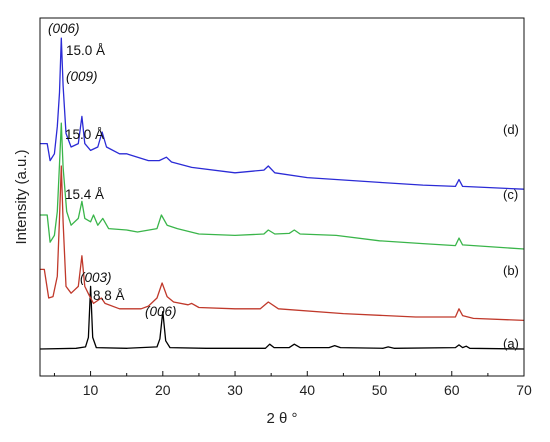 The width and height of the screenshot is (550, 442). What do you see at coordinates (511, 270) in the screenshot?
I see `curve-label-b: (b)` at bounding box center [511, 270].